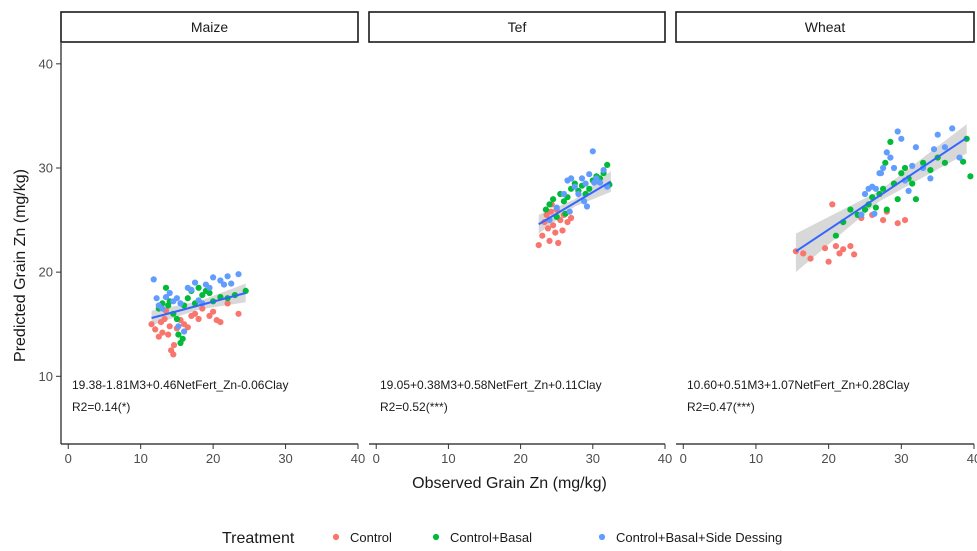 Image resolution: width=977 pixels, height=551 pixels. What do you see at coordinates (721, 407) in the screenshot?
I see `r2-annotation: R2=0.47(***)` at bounding box center [721, 407].